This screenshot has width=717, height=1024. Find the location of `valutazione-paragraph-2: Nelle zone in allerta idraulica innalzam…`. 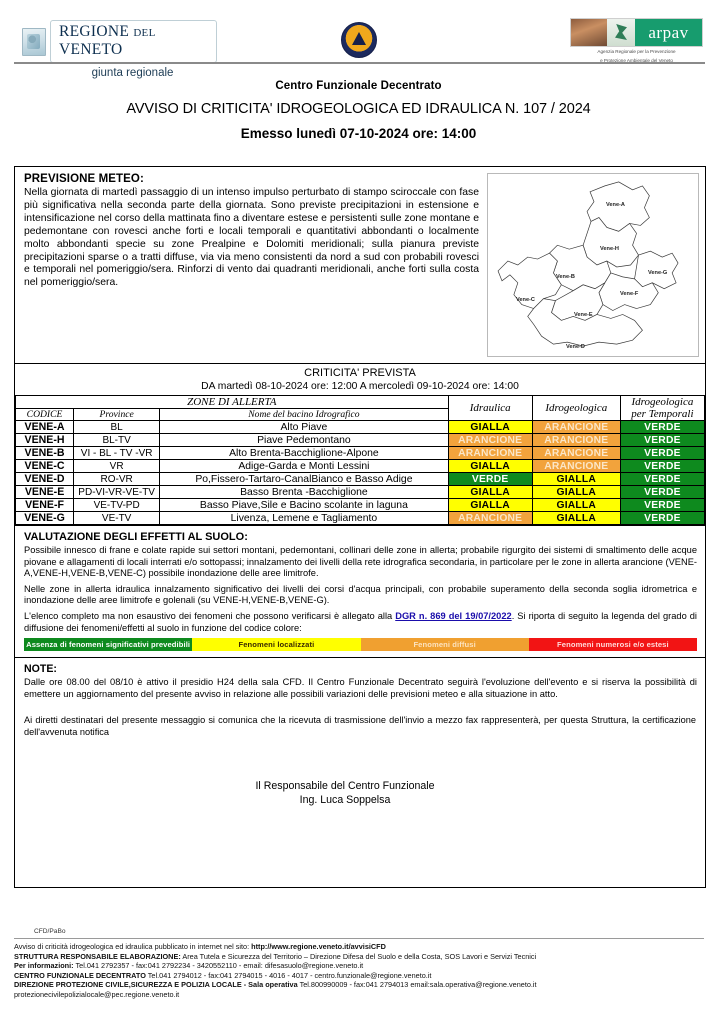

valutazione-paragraph-2: Nelle zone in allerta idraulica innalzam… is located at coordinates (360, 594).